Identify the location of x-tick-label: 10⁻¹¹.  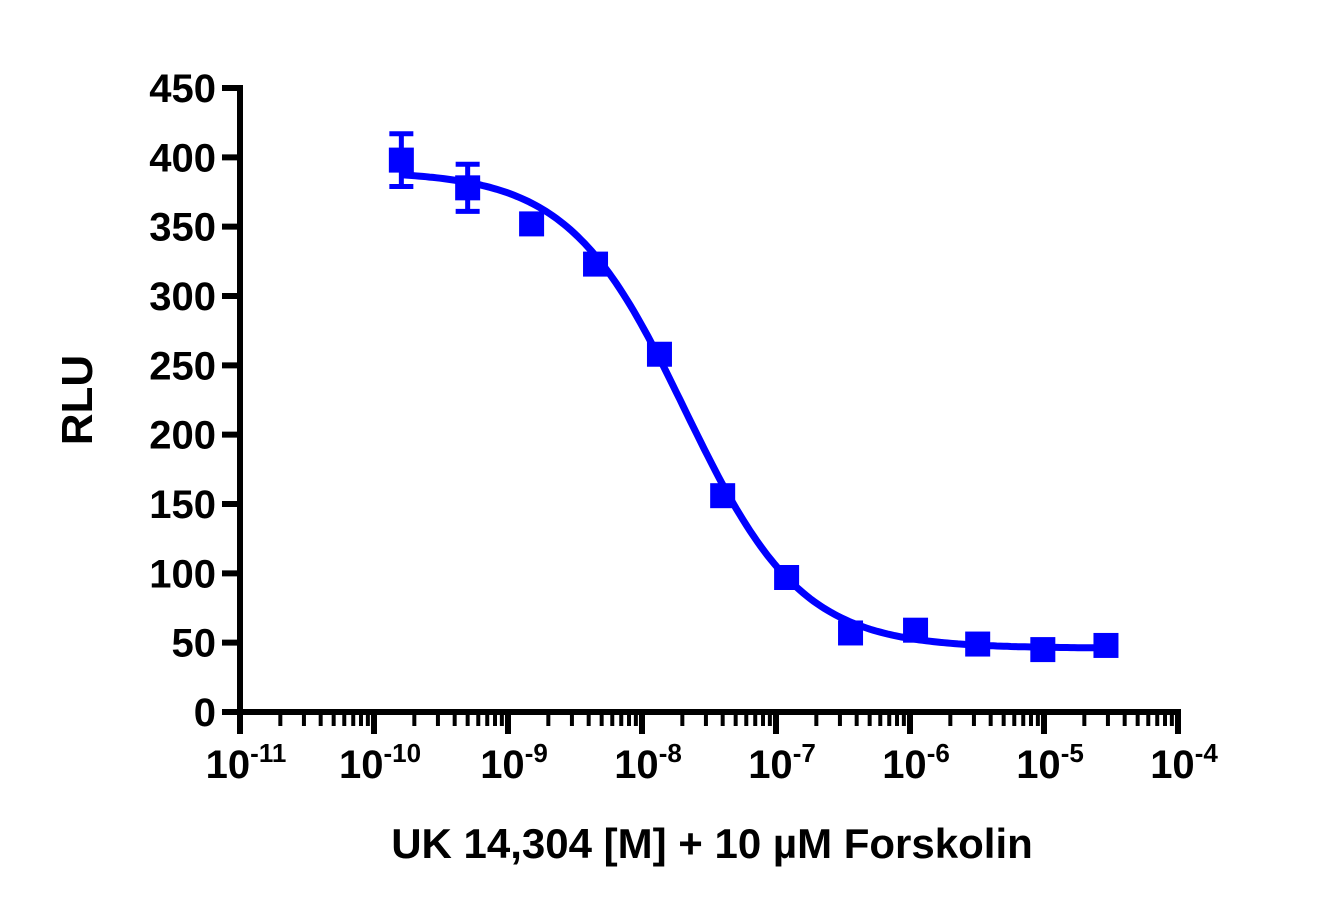
(246, 762).